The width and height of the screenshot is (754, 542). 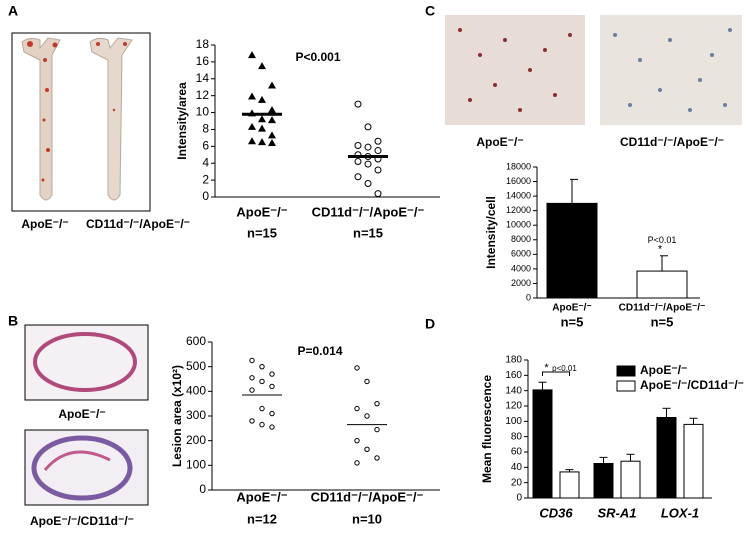 What do you see at coordinates (430, 324) in the screenshot?
I see `panel-label: D` at bounding box center [430, 324].